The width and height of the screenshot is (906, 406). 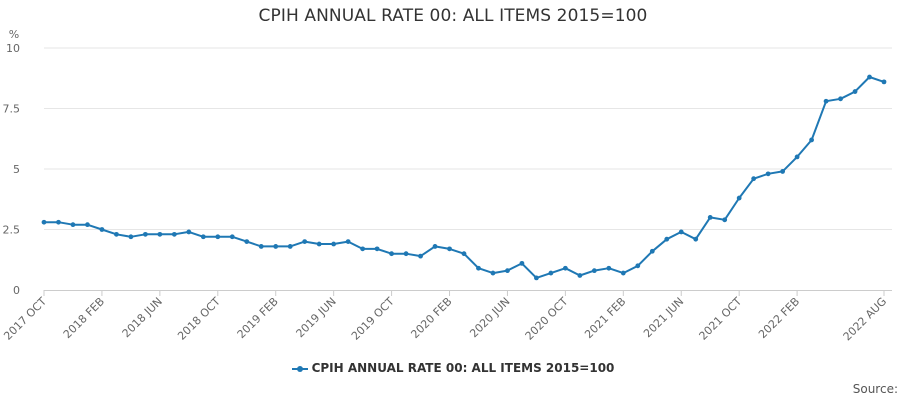 What do you see at coordinates (102, 229) in the screenshot?
I see `data-point: 2018 FEB: 2.5` at bounding box center [102, 229].